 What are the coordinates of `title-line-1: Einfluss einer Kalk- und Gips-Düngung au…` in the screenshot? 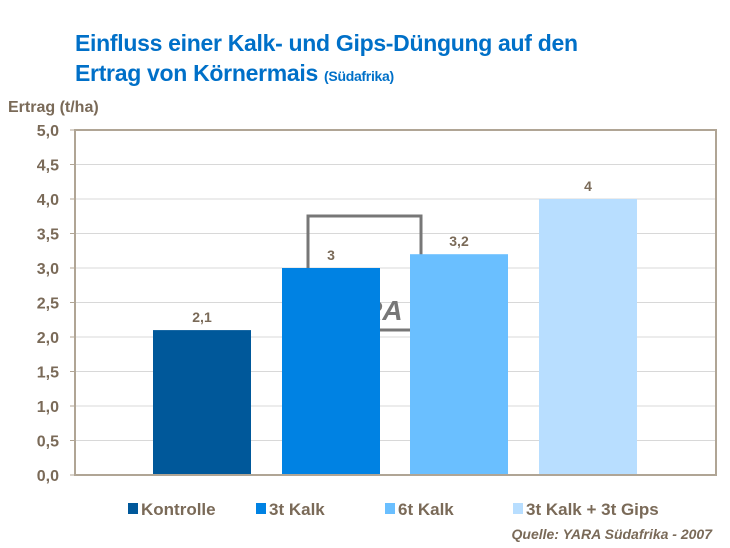 It's located at (326, 43).